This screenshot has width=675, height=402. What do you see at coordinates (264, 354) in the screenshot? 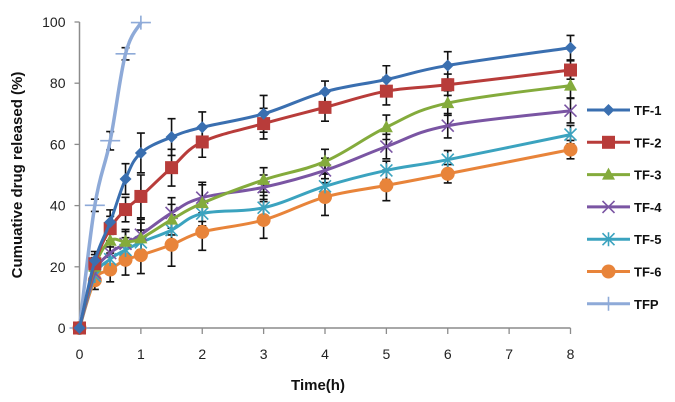
I see `x-tick-label: 3` at bounding box center [264, 354].